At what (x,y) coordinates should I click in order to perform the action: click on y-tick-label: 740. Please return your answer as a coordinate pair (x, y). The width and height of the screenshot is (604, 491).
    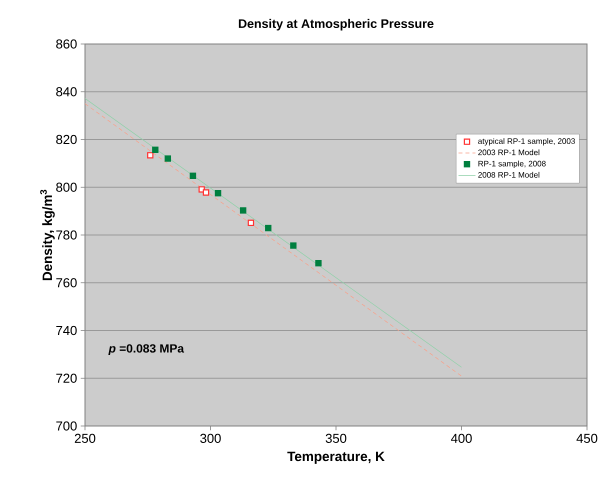
    Looking at the image, I should click on (66, 331).